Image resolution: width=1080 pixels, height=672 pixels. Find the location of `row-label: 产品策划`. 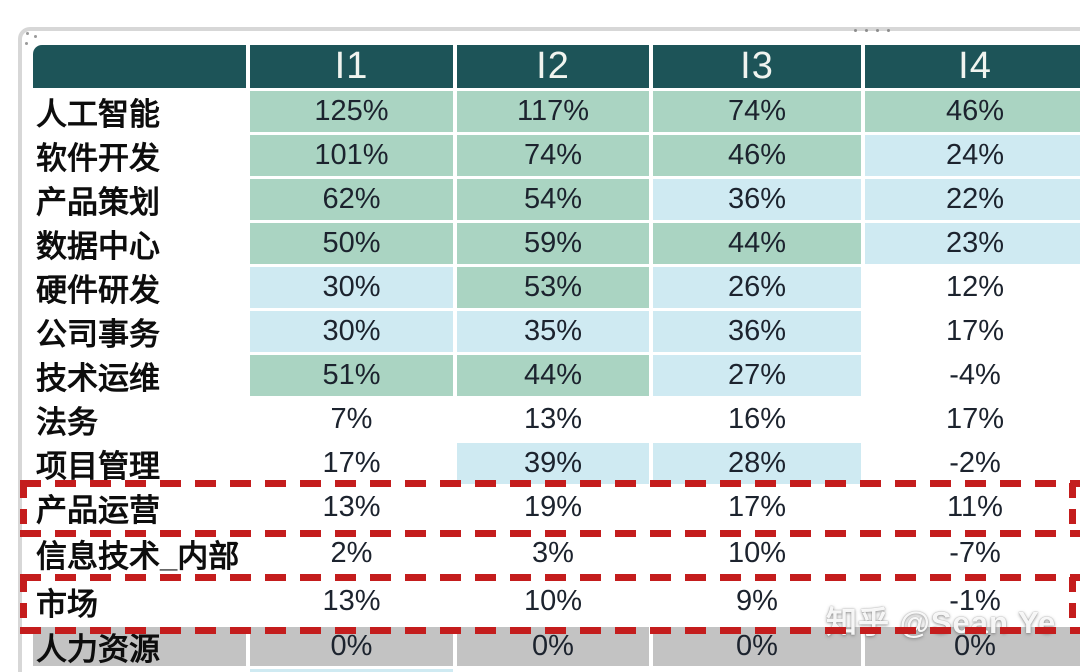

row-label: 产品策划 is located at coordinates (139, 199).